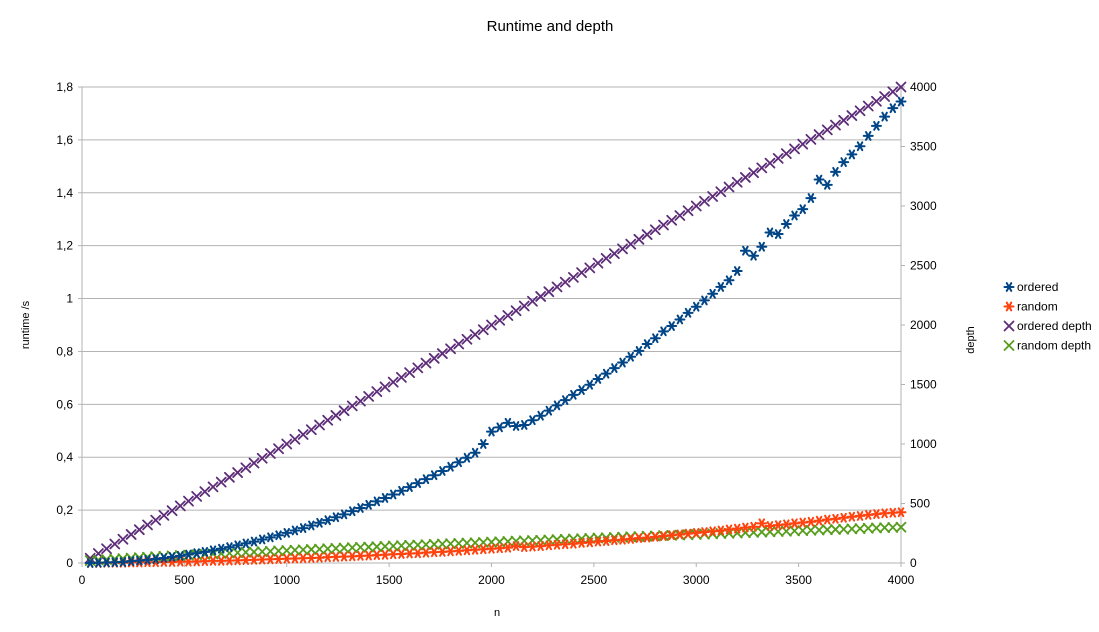 The width and height of the screenshot is (1099, 632). What do you see at coordinates (923, 206) in the screenshot?
I see `y2-tick-label: 3000` at bounding box center [923, 206].